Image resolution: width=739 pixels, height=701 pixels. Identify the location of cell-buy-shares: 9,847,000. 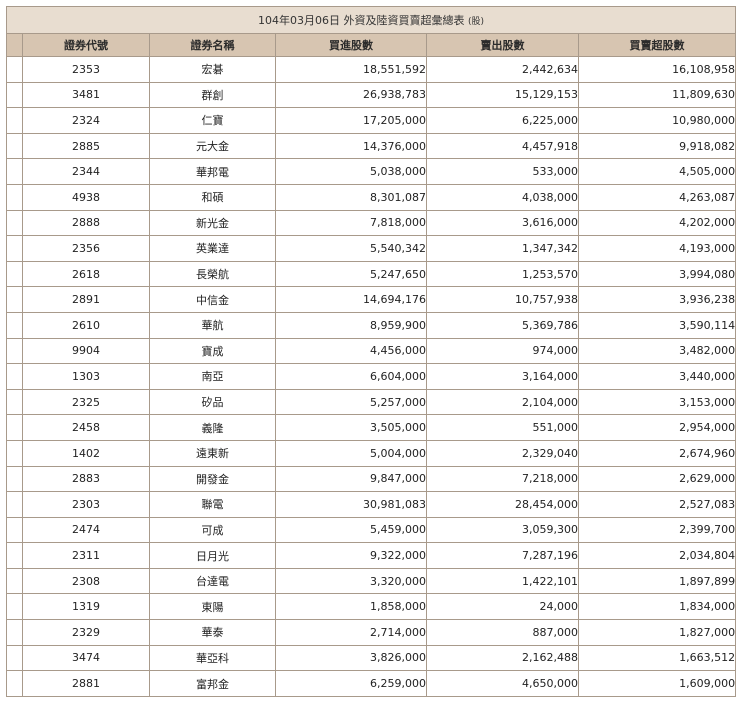
(351, 479).